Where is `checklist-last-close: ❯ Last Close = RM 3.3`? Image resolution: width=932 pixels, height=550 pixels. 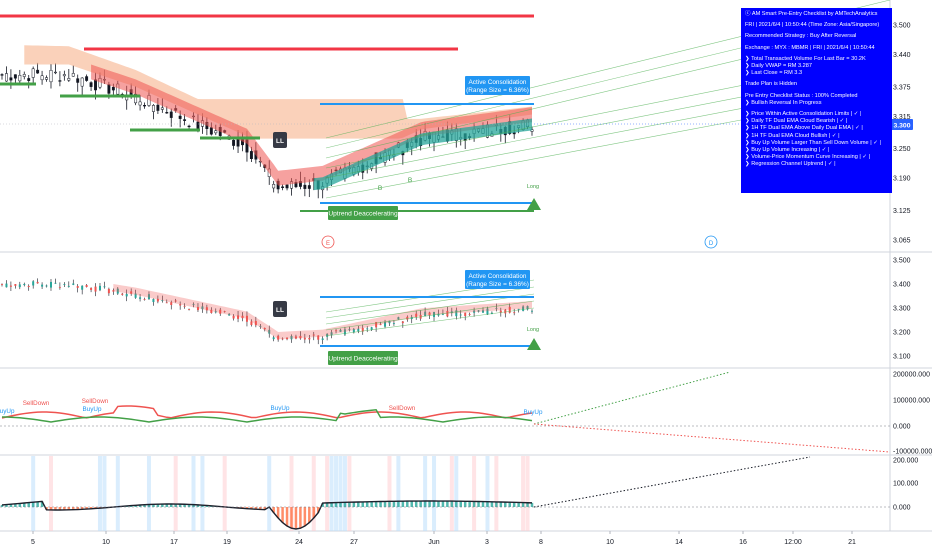 checklist-last-close: ❯ Last Close = RM 3.3 is located at coordinates (774, 73).